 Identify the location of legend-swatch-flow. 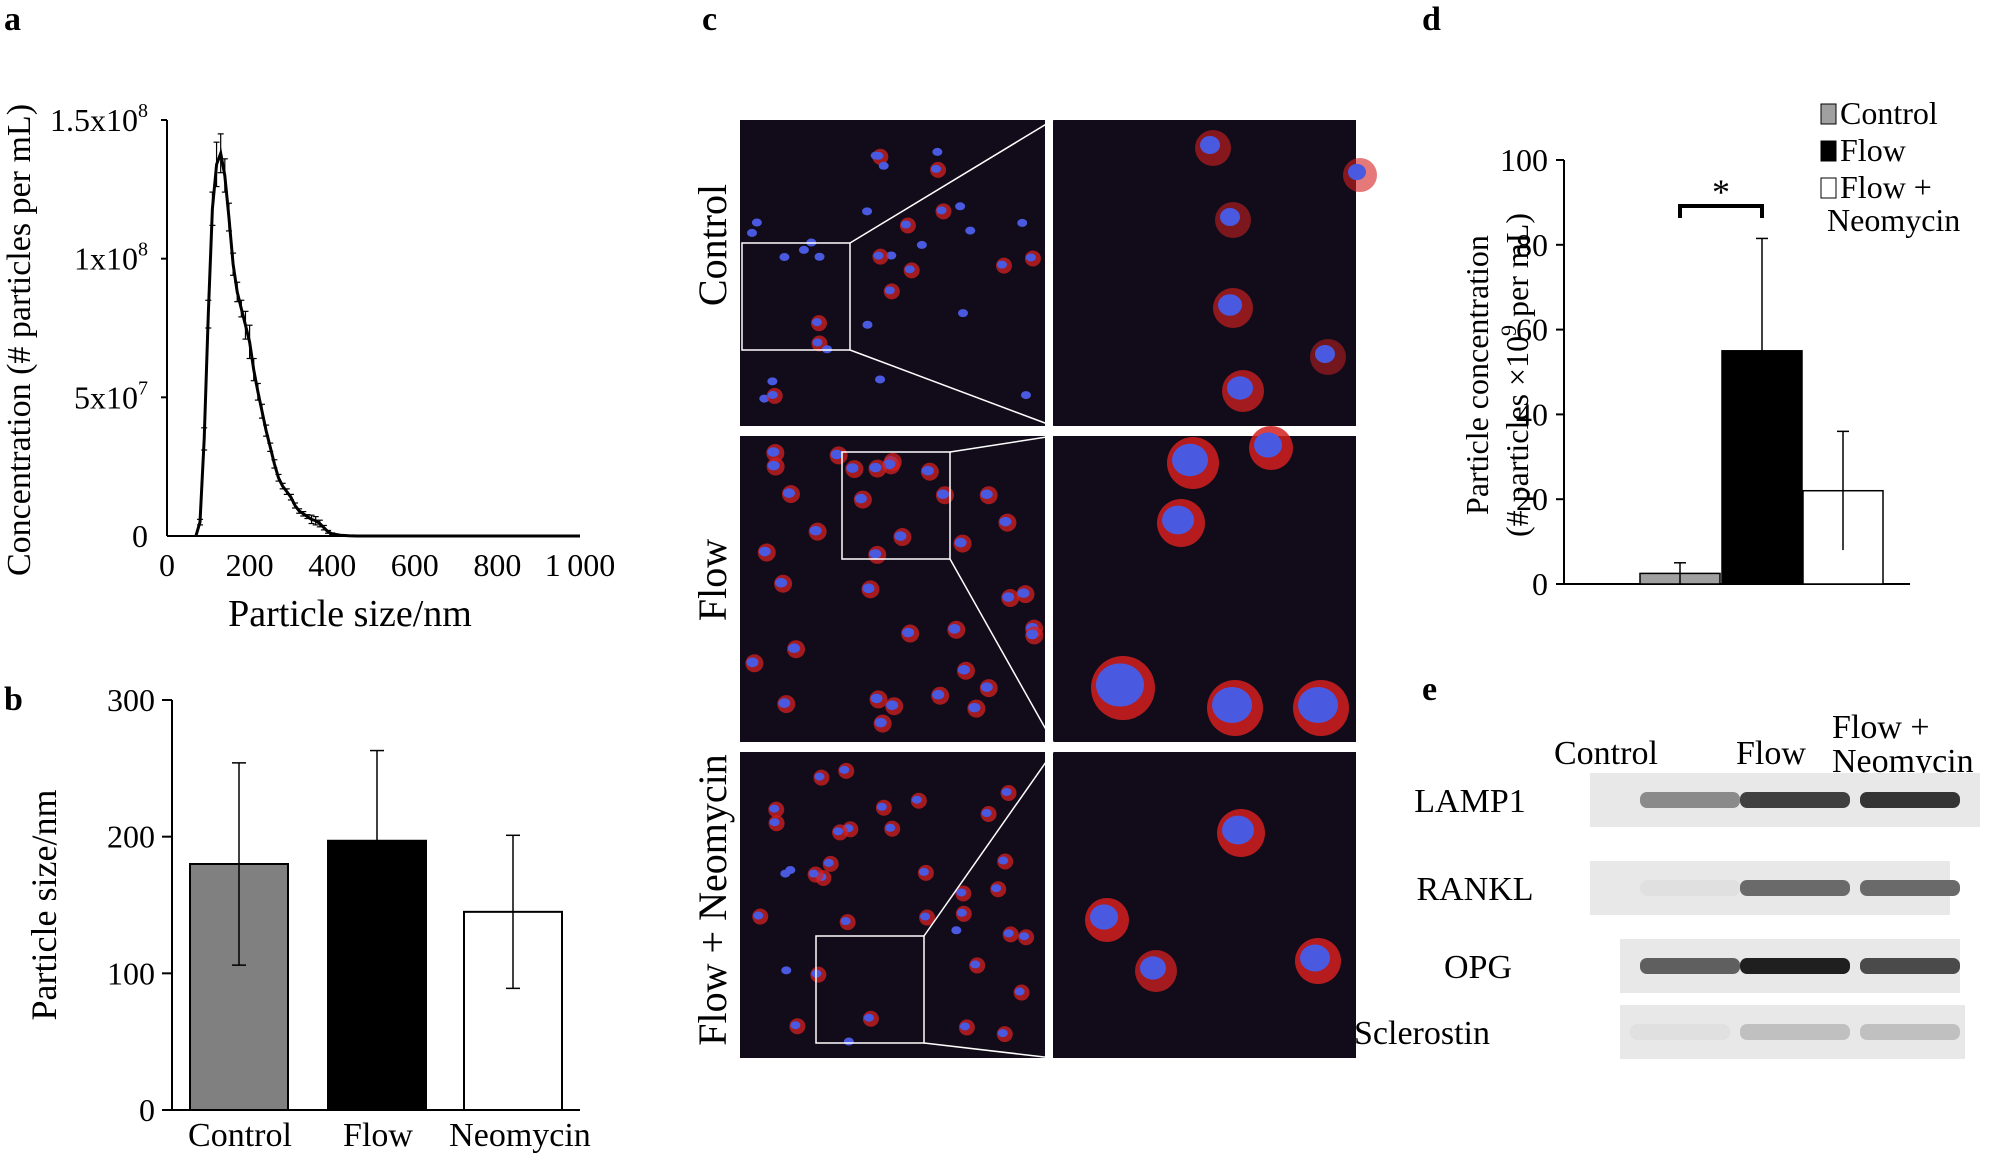
(1828, 151).